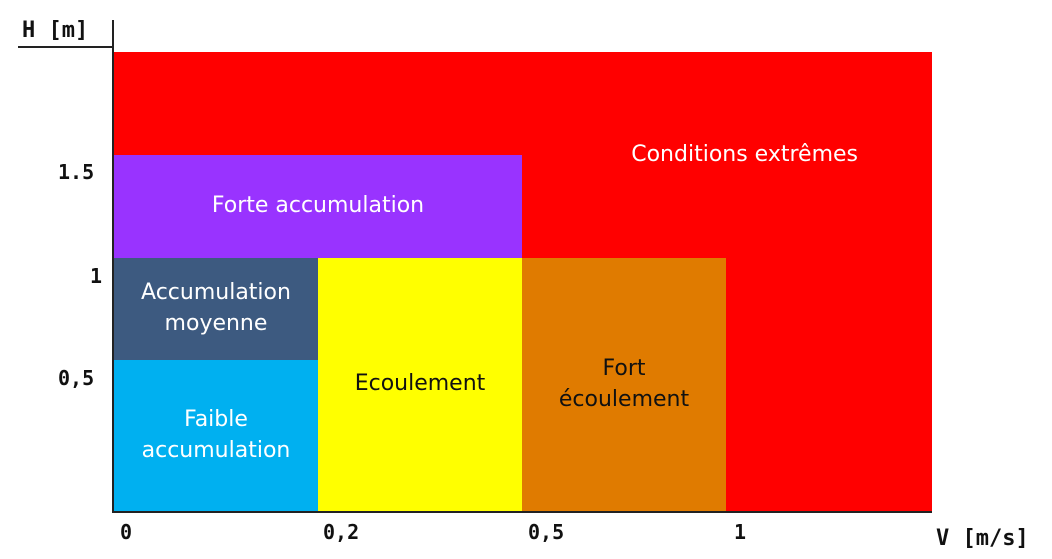  Describe the element at coordinates (982, 538) in the screenshot. I see `x-axis-title: V [m/s]` at that location.